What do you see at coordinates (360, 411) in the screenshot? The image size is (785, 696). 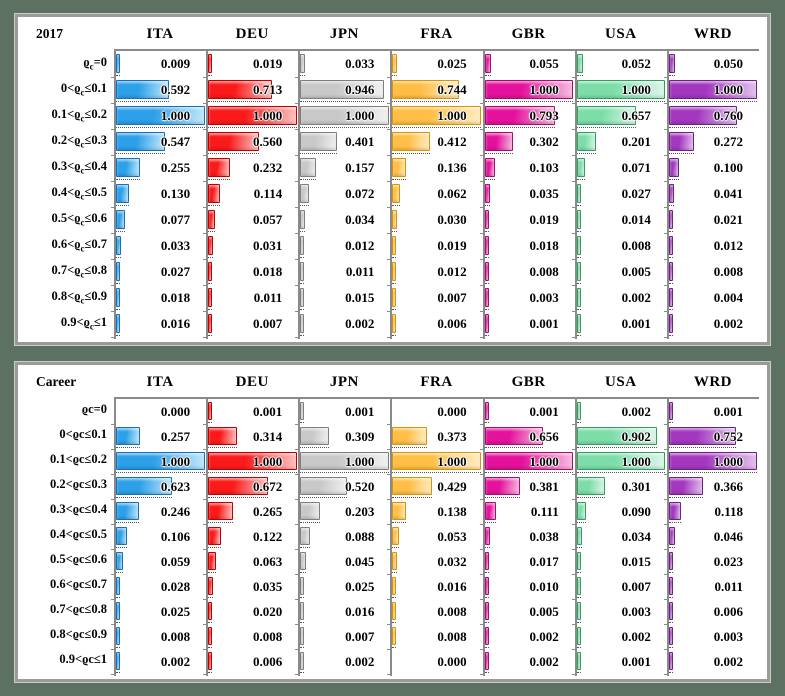 I see `value-label: 0.001` at bounding box center [360, 411].